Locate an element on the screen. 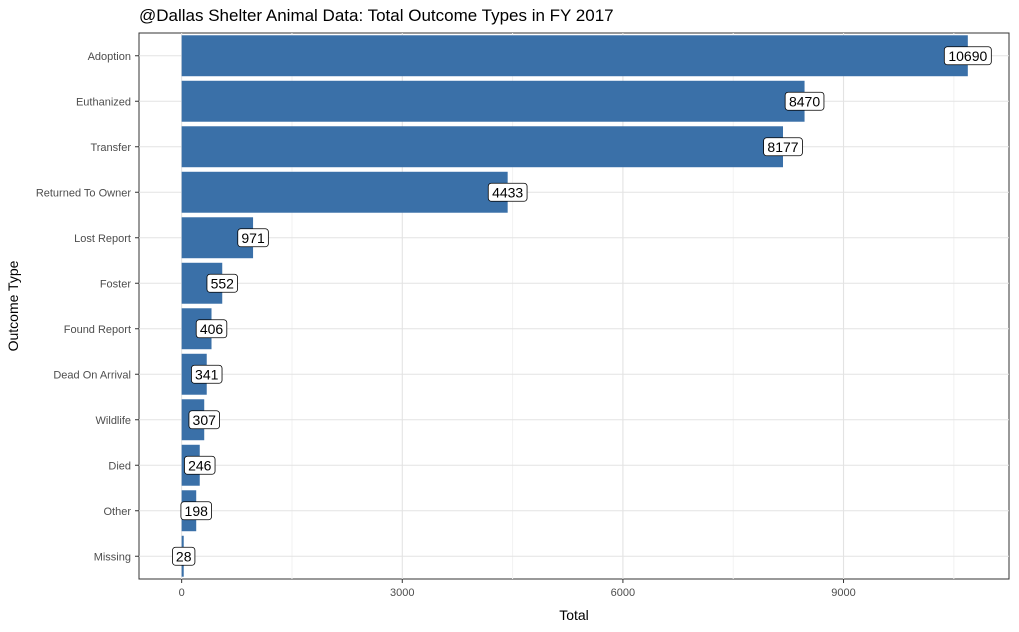 Image resolution: width=1019 pixels, height=632 pixels. y-tick-label: Foster is located at coordinates (116, 284).